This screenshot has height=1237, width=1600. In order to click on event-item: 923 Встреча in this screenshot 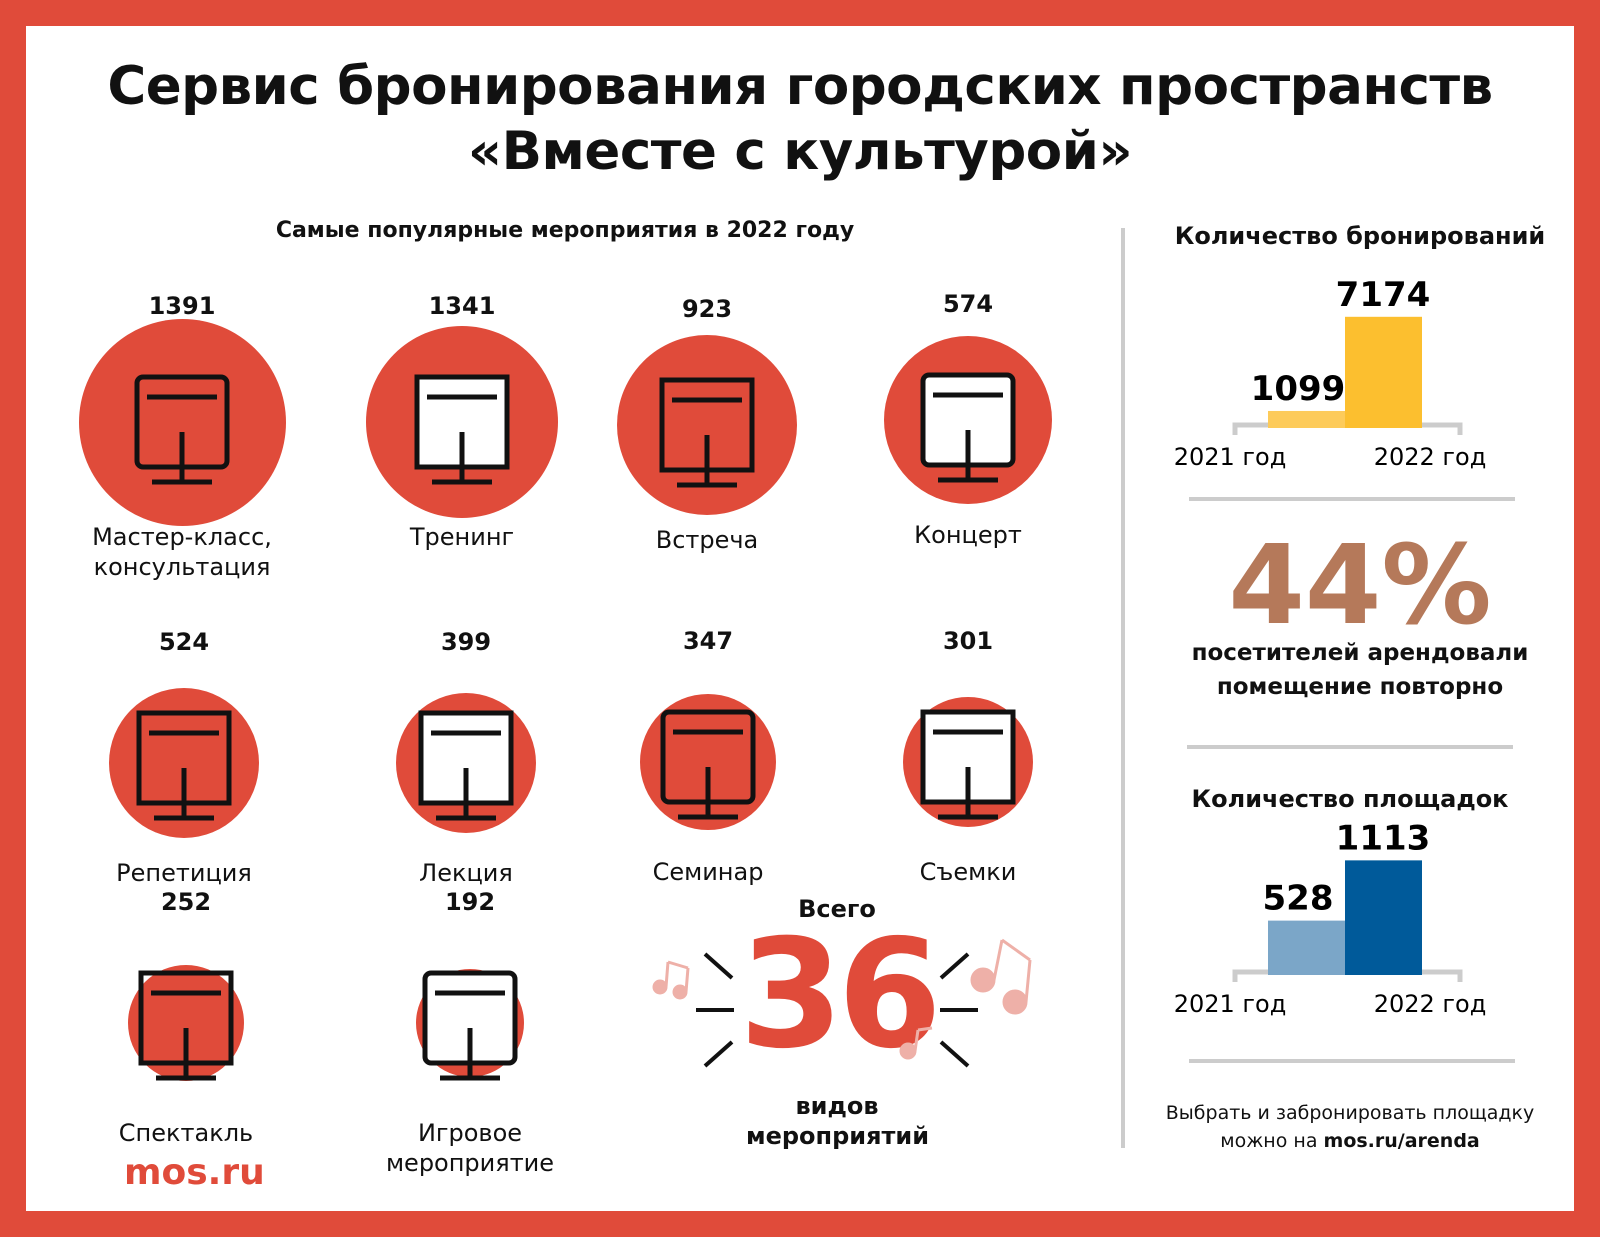, I will do `click(707, 425)`.